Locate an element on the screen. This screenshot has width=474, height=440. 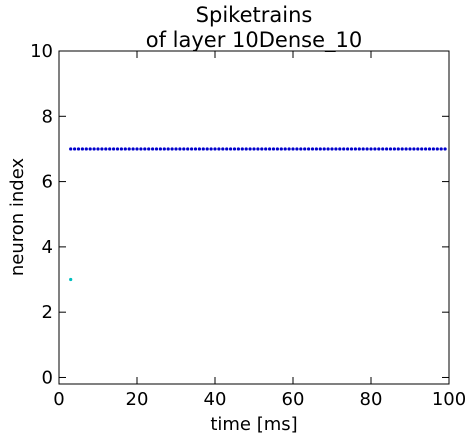
x-tick-label: 20 is located at coordinates (137, 399).